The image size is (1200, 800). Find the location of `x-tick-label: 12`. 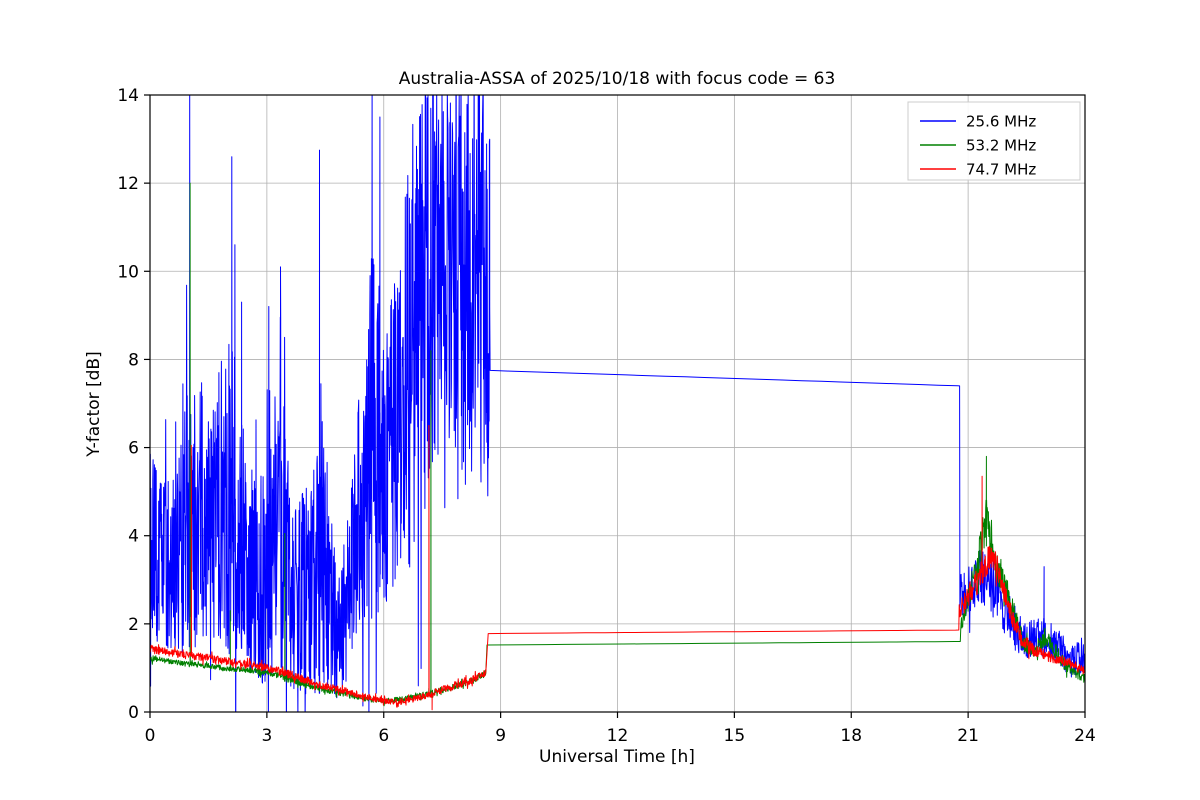

x-tick-label: 12 is located at coordinates (618, 736).